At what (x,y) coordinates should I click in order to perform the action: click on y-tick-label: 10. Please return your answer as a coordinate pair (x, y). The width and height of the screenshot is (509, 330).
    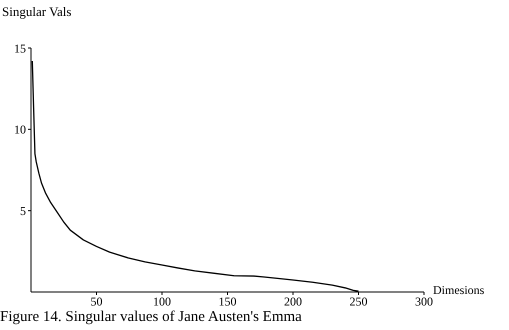
    Looking at the image, I should click on (20, 129).